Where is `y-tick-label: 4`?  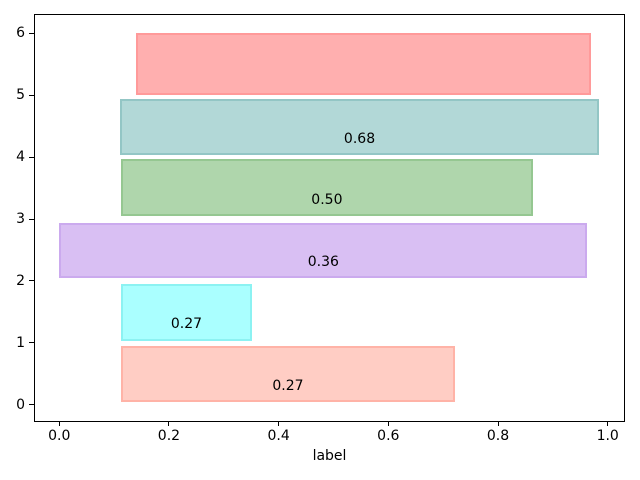 y-tick-label: 4 is located at coordinates (20, 157).